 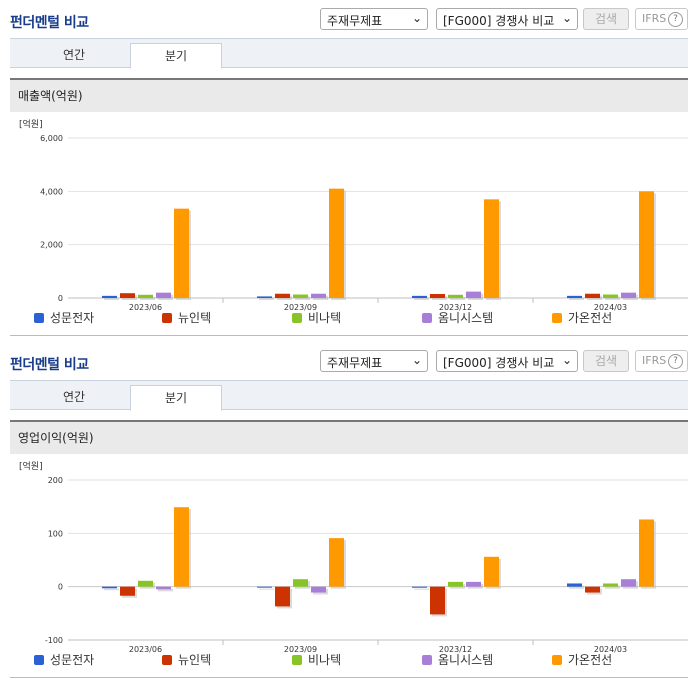 What do you see at coordinates (324, 318) in the screenshot?
I see `legend-label: 비나텍` at bounding box center [324, 318].